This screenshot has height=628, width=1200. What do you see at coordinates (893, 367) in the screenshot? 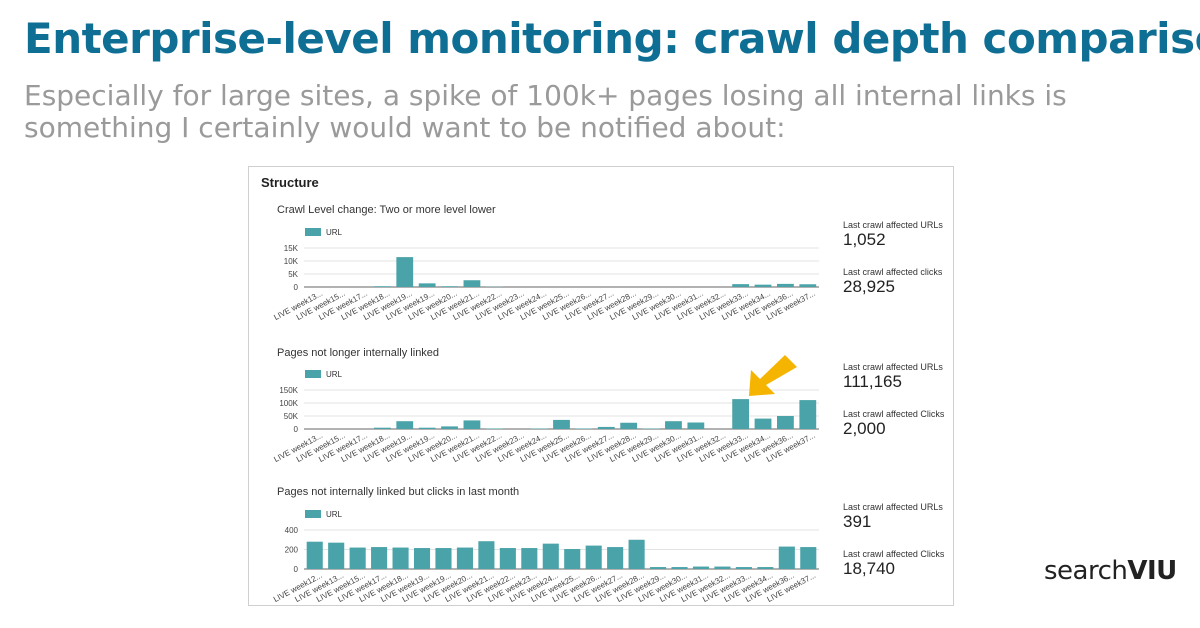
I see `chart-2-stat-1-label: Last crawl affected URLs` at bounding box center [893, 367].